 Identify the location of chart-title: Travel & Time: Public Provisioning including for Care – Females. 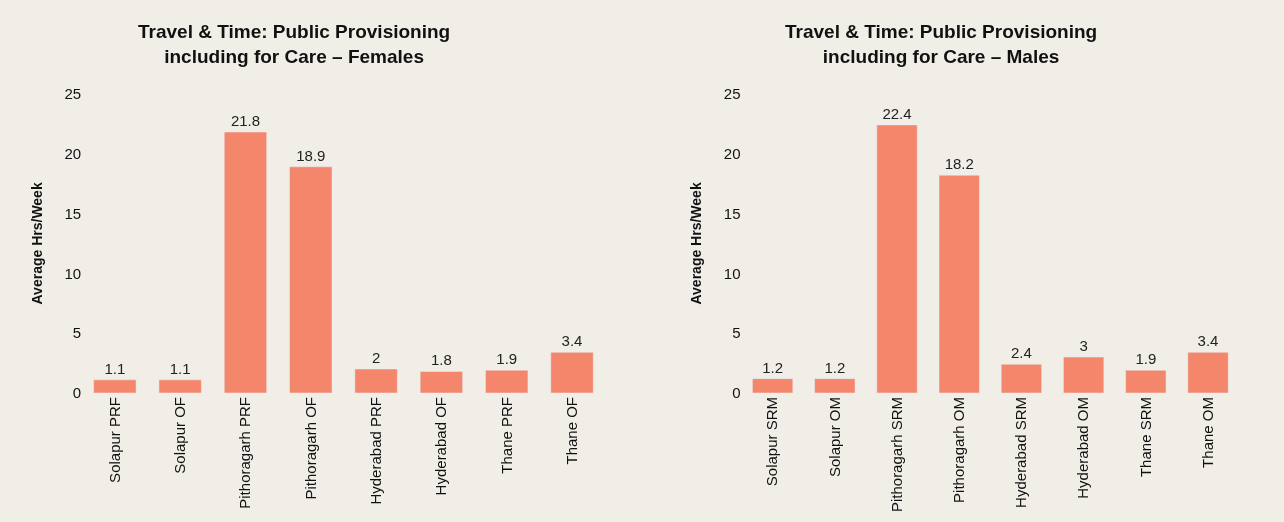
(294, 44).